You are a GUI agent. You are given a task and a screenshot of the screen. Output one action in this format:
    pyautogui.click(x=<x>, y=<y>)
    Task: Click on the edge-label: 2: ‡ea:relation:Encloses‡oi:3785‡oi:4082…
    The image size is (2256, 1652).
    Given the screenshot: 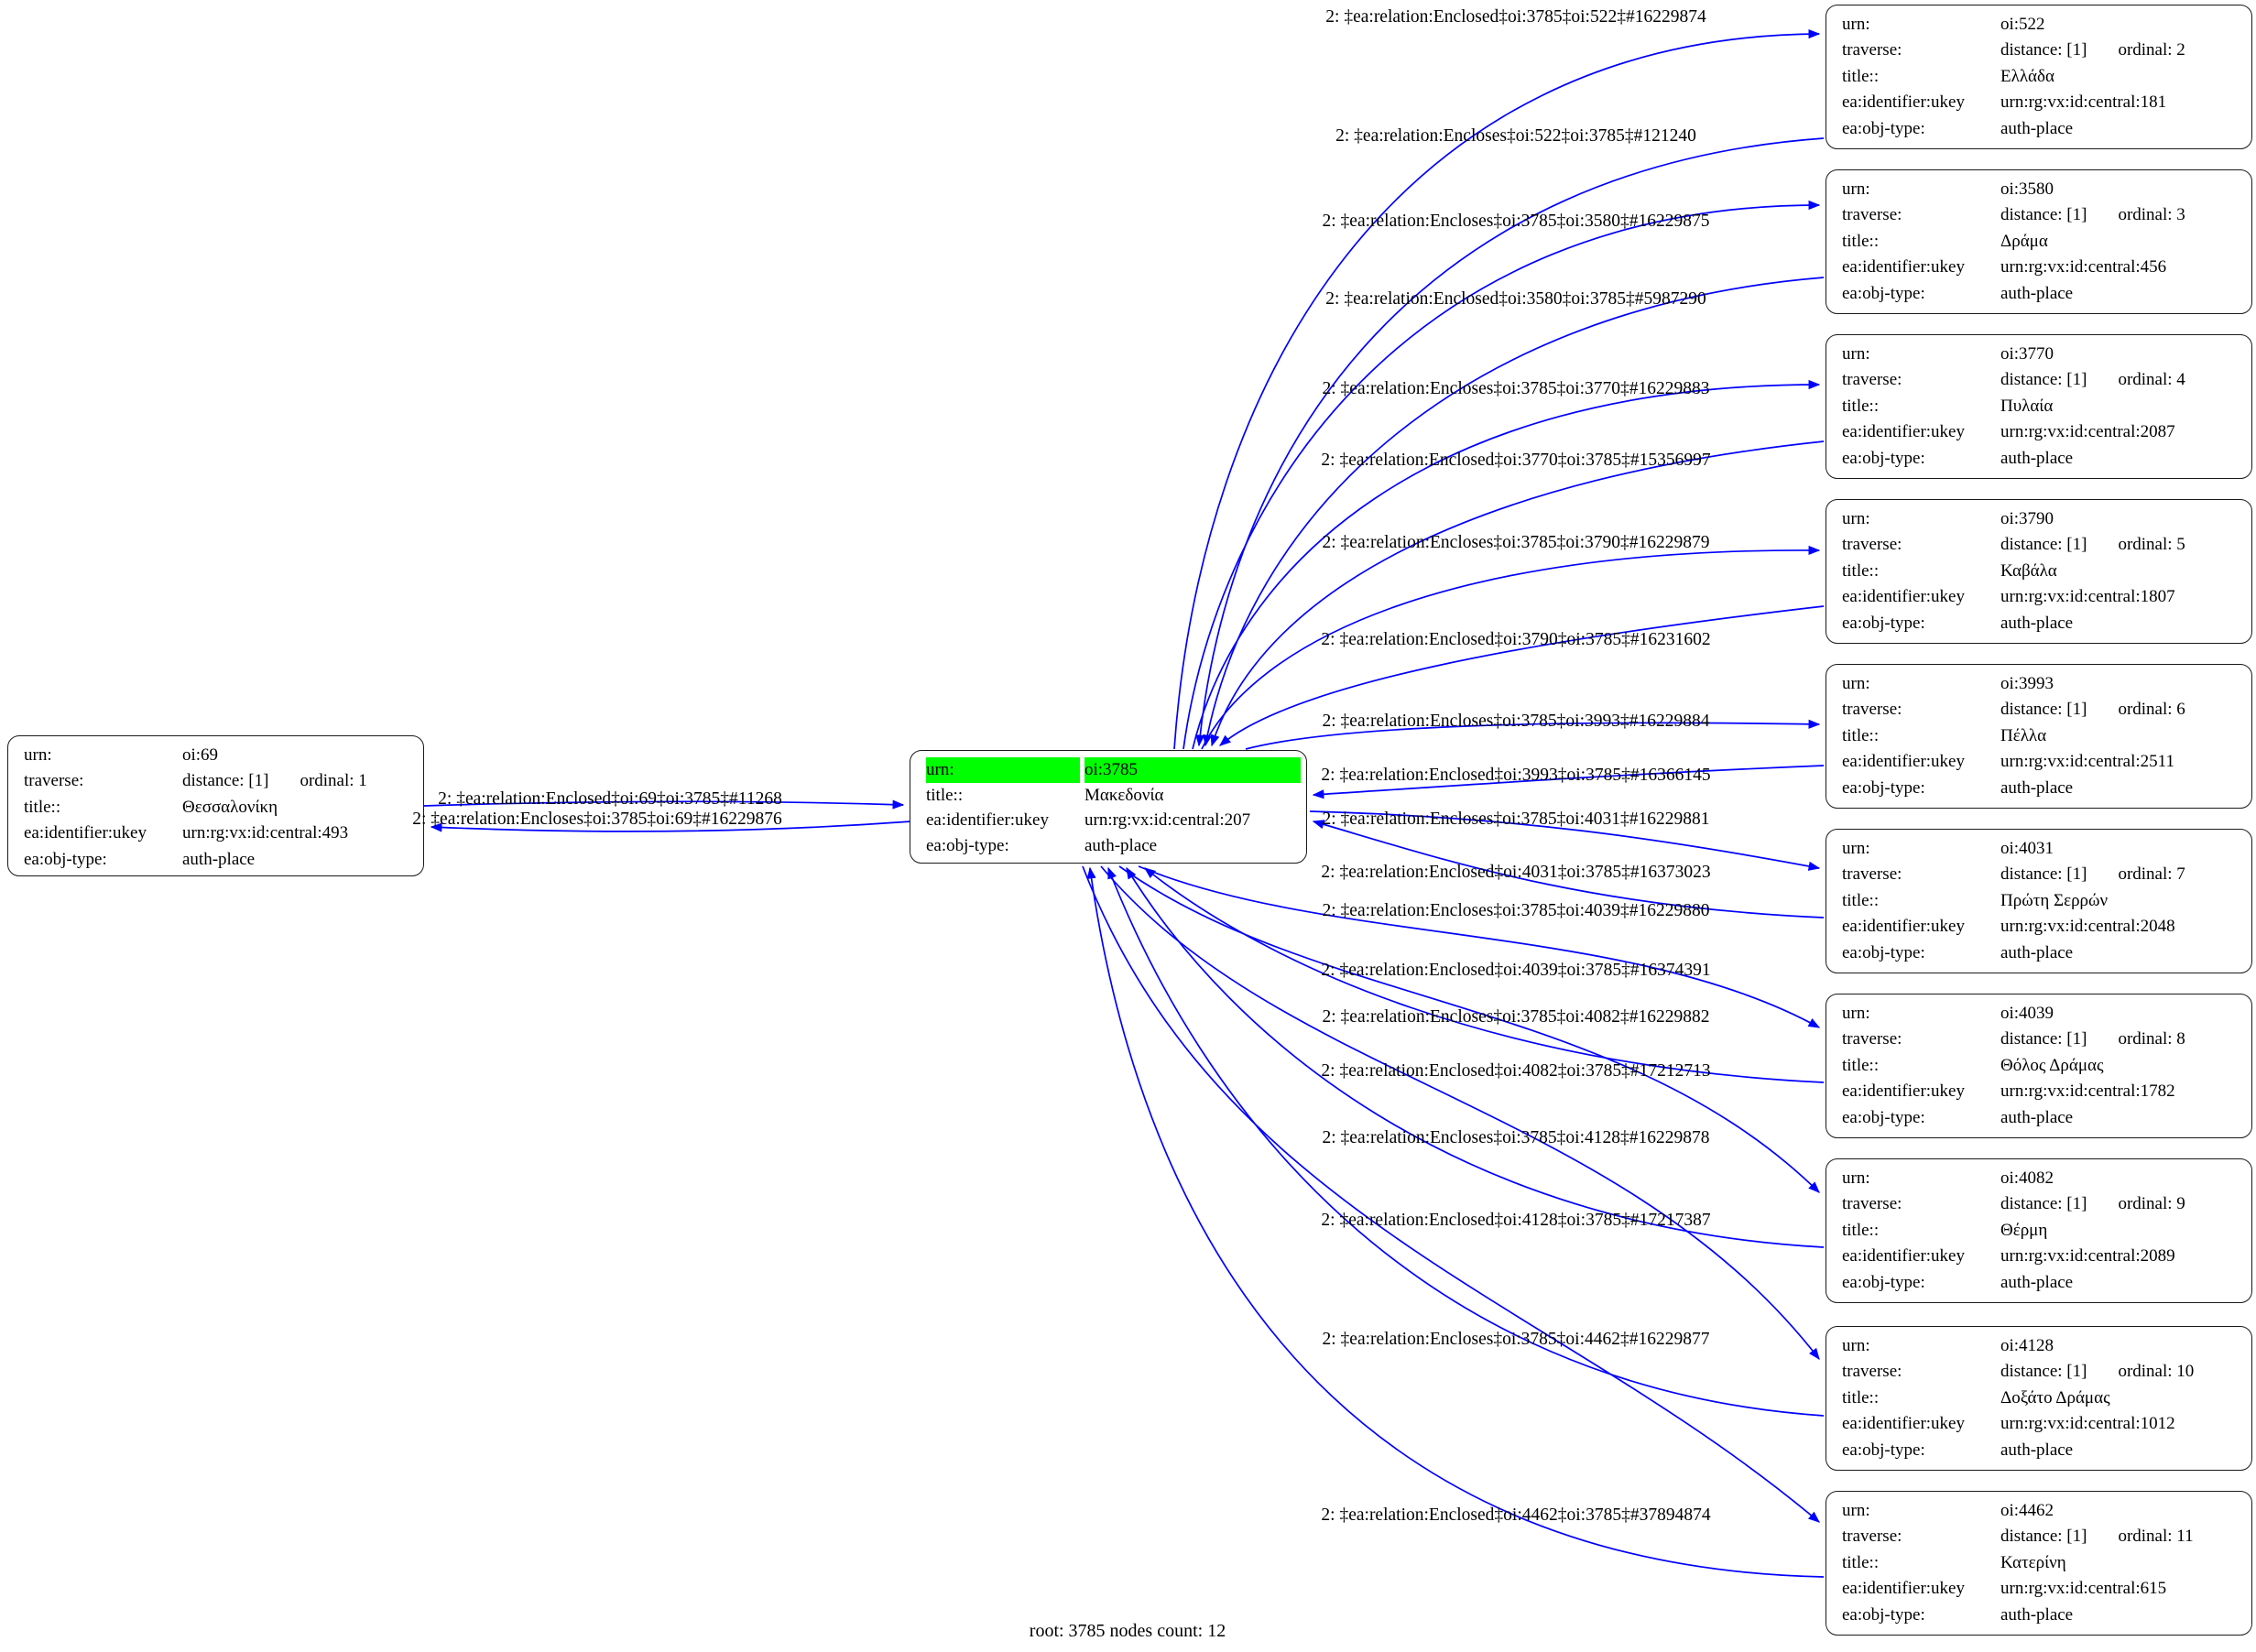 What is the action you would take?
    pyautogui.click(x=1516, y=1017)
    